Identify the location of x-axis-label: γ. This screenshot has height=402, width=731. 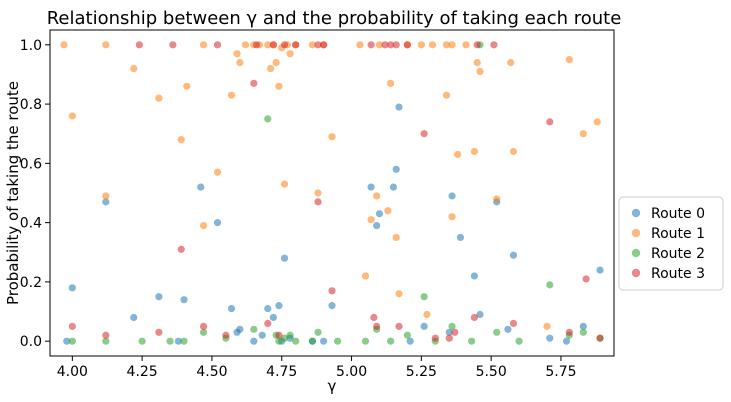
(332, 386).